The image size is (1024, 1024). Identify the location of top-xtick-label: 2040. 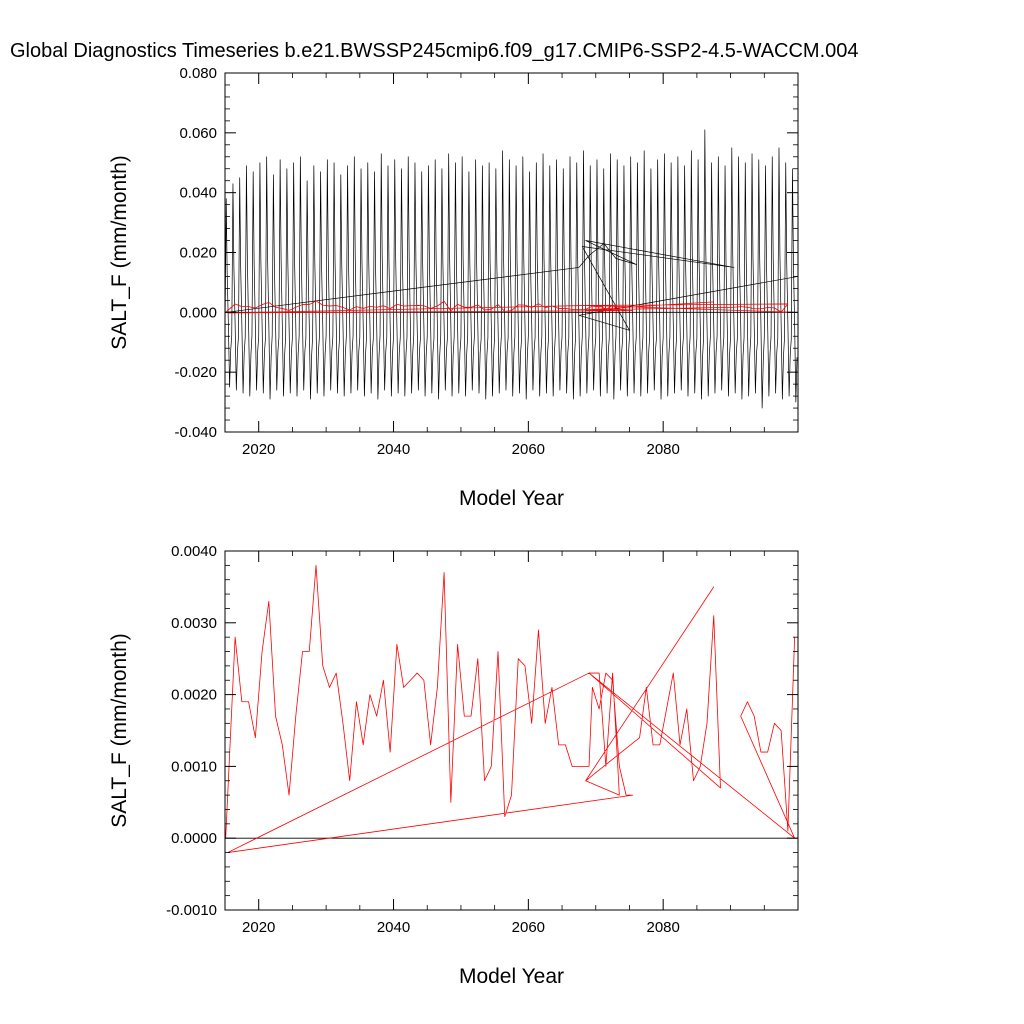
(393, 449).